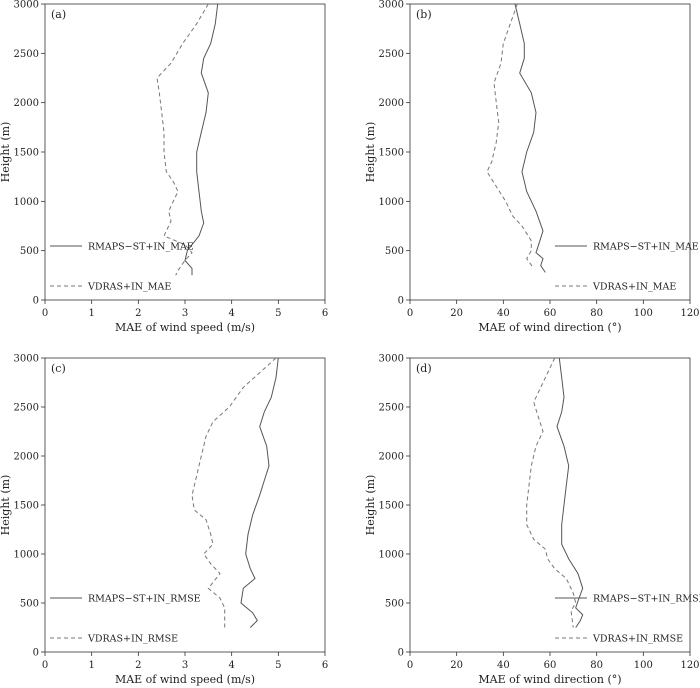  Describe the element at coordinates (424, 14) in the screenshot. I see `panel-label: (b)` at that location.